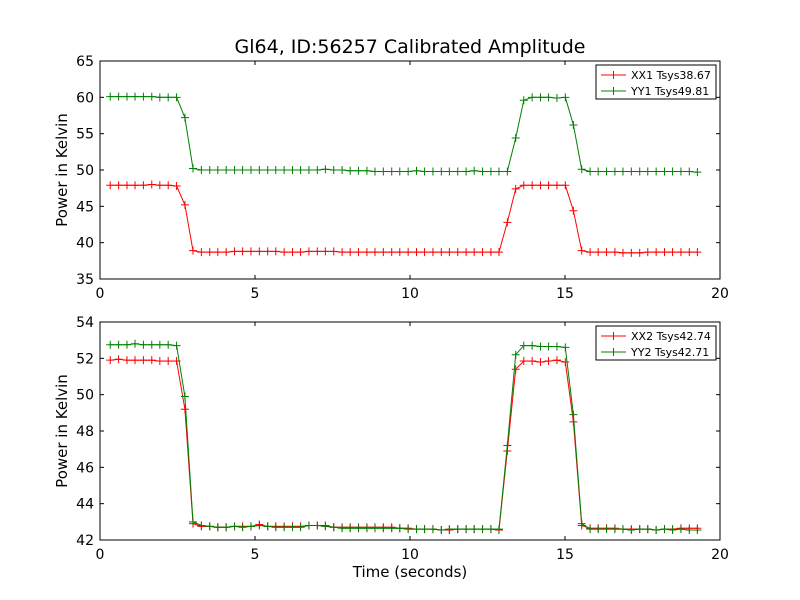 The width and height of the screenshot is (800, 600). I want to click on legend-label: XX2 Tsys42.74, so click(671, 336).